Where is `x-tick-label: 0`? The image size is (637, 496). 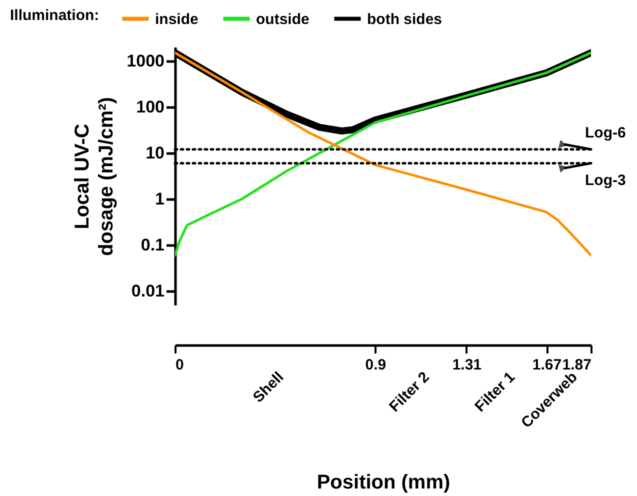
x-tick-label: 0 is located at coordinates (180, 365).